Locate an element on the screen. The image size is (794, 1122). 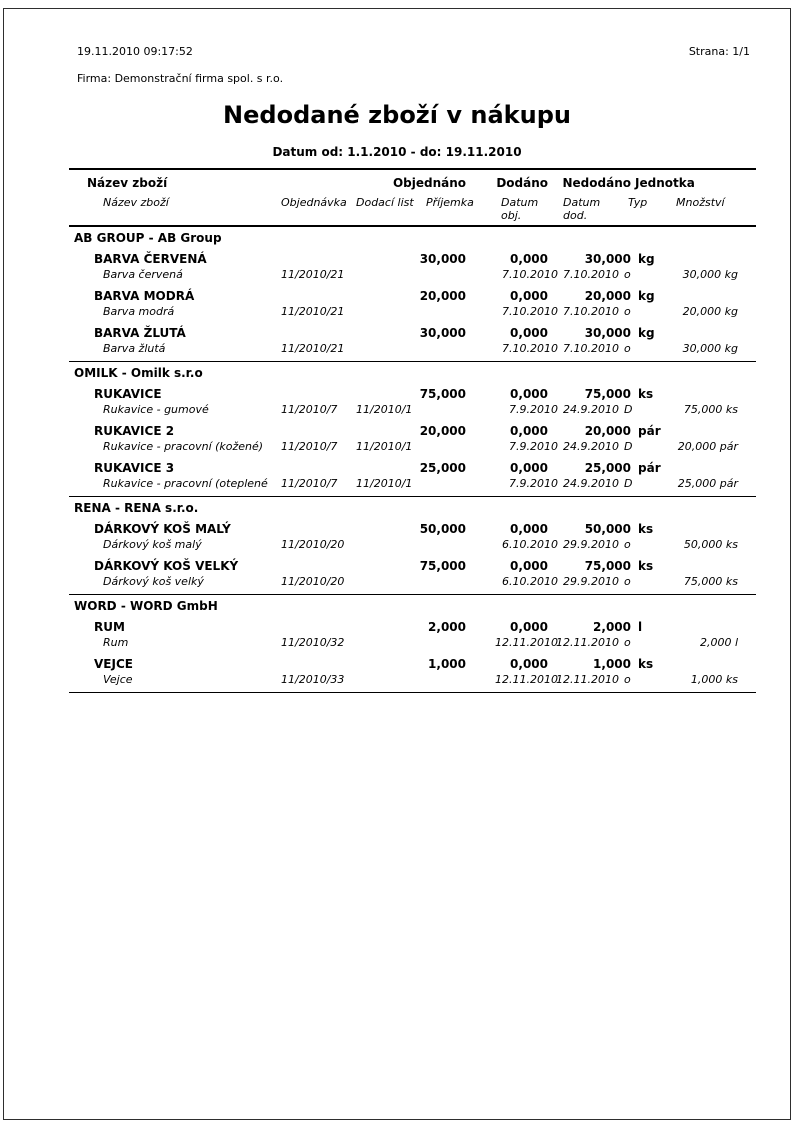
item-description: Dárkový koš malý is located at coordinates (152, 544).